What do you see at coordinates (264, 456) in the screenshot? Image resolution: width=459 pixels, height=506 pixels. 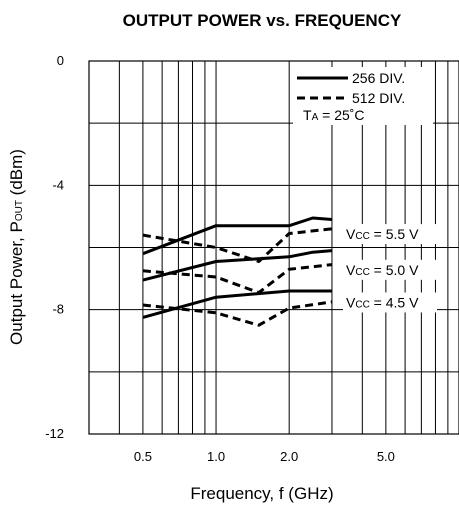 I see `x-tick-labels: 0.5 1.0 2.0 5.0` at bounding box center [264, 456].